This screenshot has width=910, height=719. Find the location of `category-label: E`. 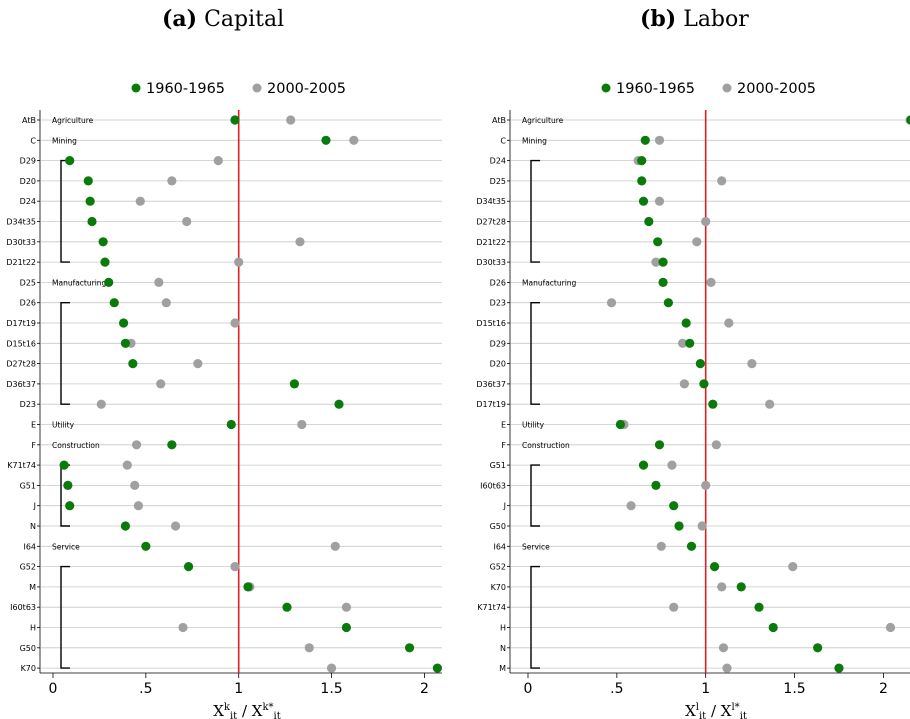

category-label: E is located at coordinates (503, 425).